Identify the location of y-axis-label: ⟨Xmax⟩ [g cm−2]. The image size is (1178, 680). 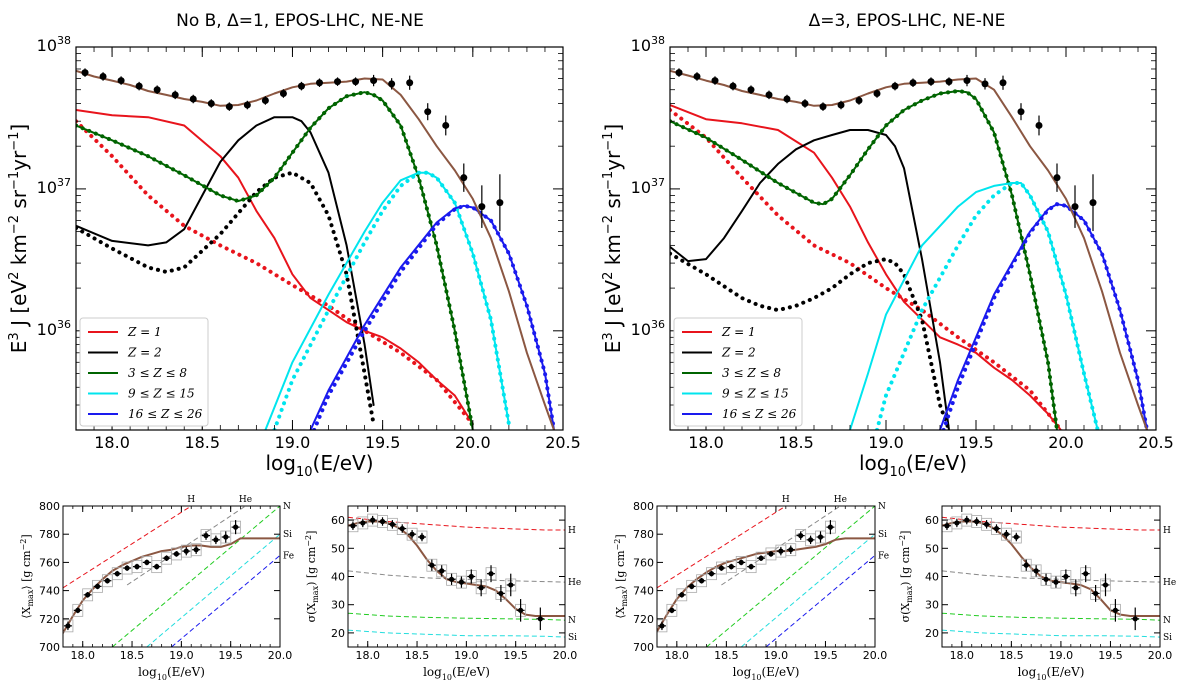
(27, 576).